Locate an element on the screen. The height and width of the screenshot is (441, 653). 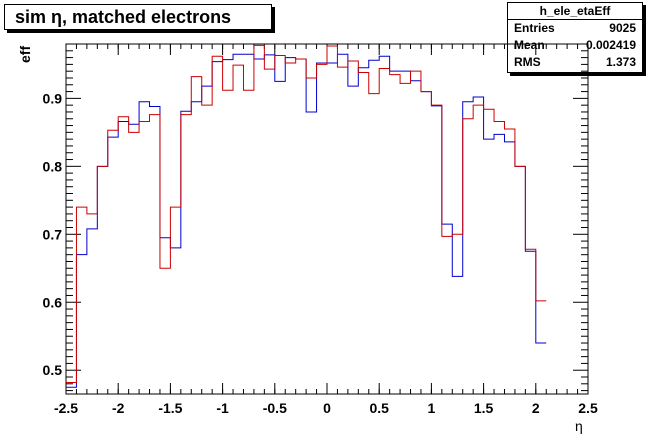
x-axis-title: η is located at coordinates (579, 426).